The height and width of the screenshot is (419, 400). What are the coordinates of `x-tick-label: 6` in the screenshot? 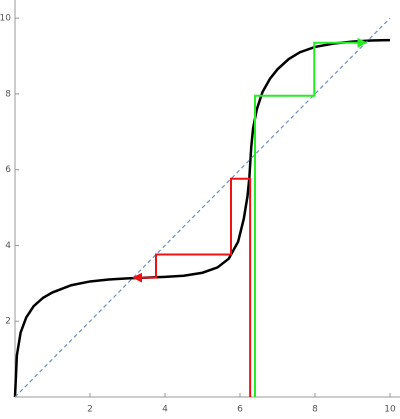 It's located at (240, 410).